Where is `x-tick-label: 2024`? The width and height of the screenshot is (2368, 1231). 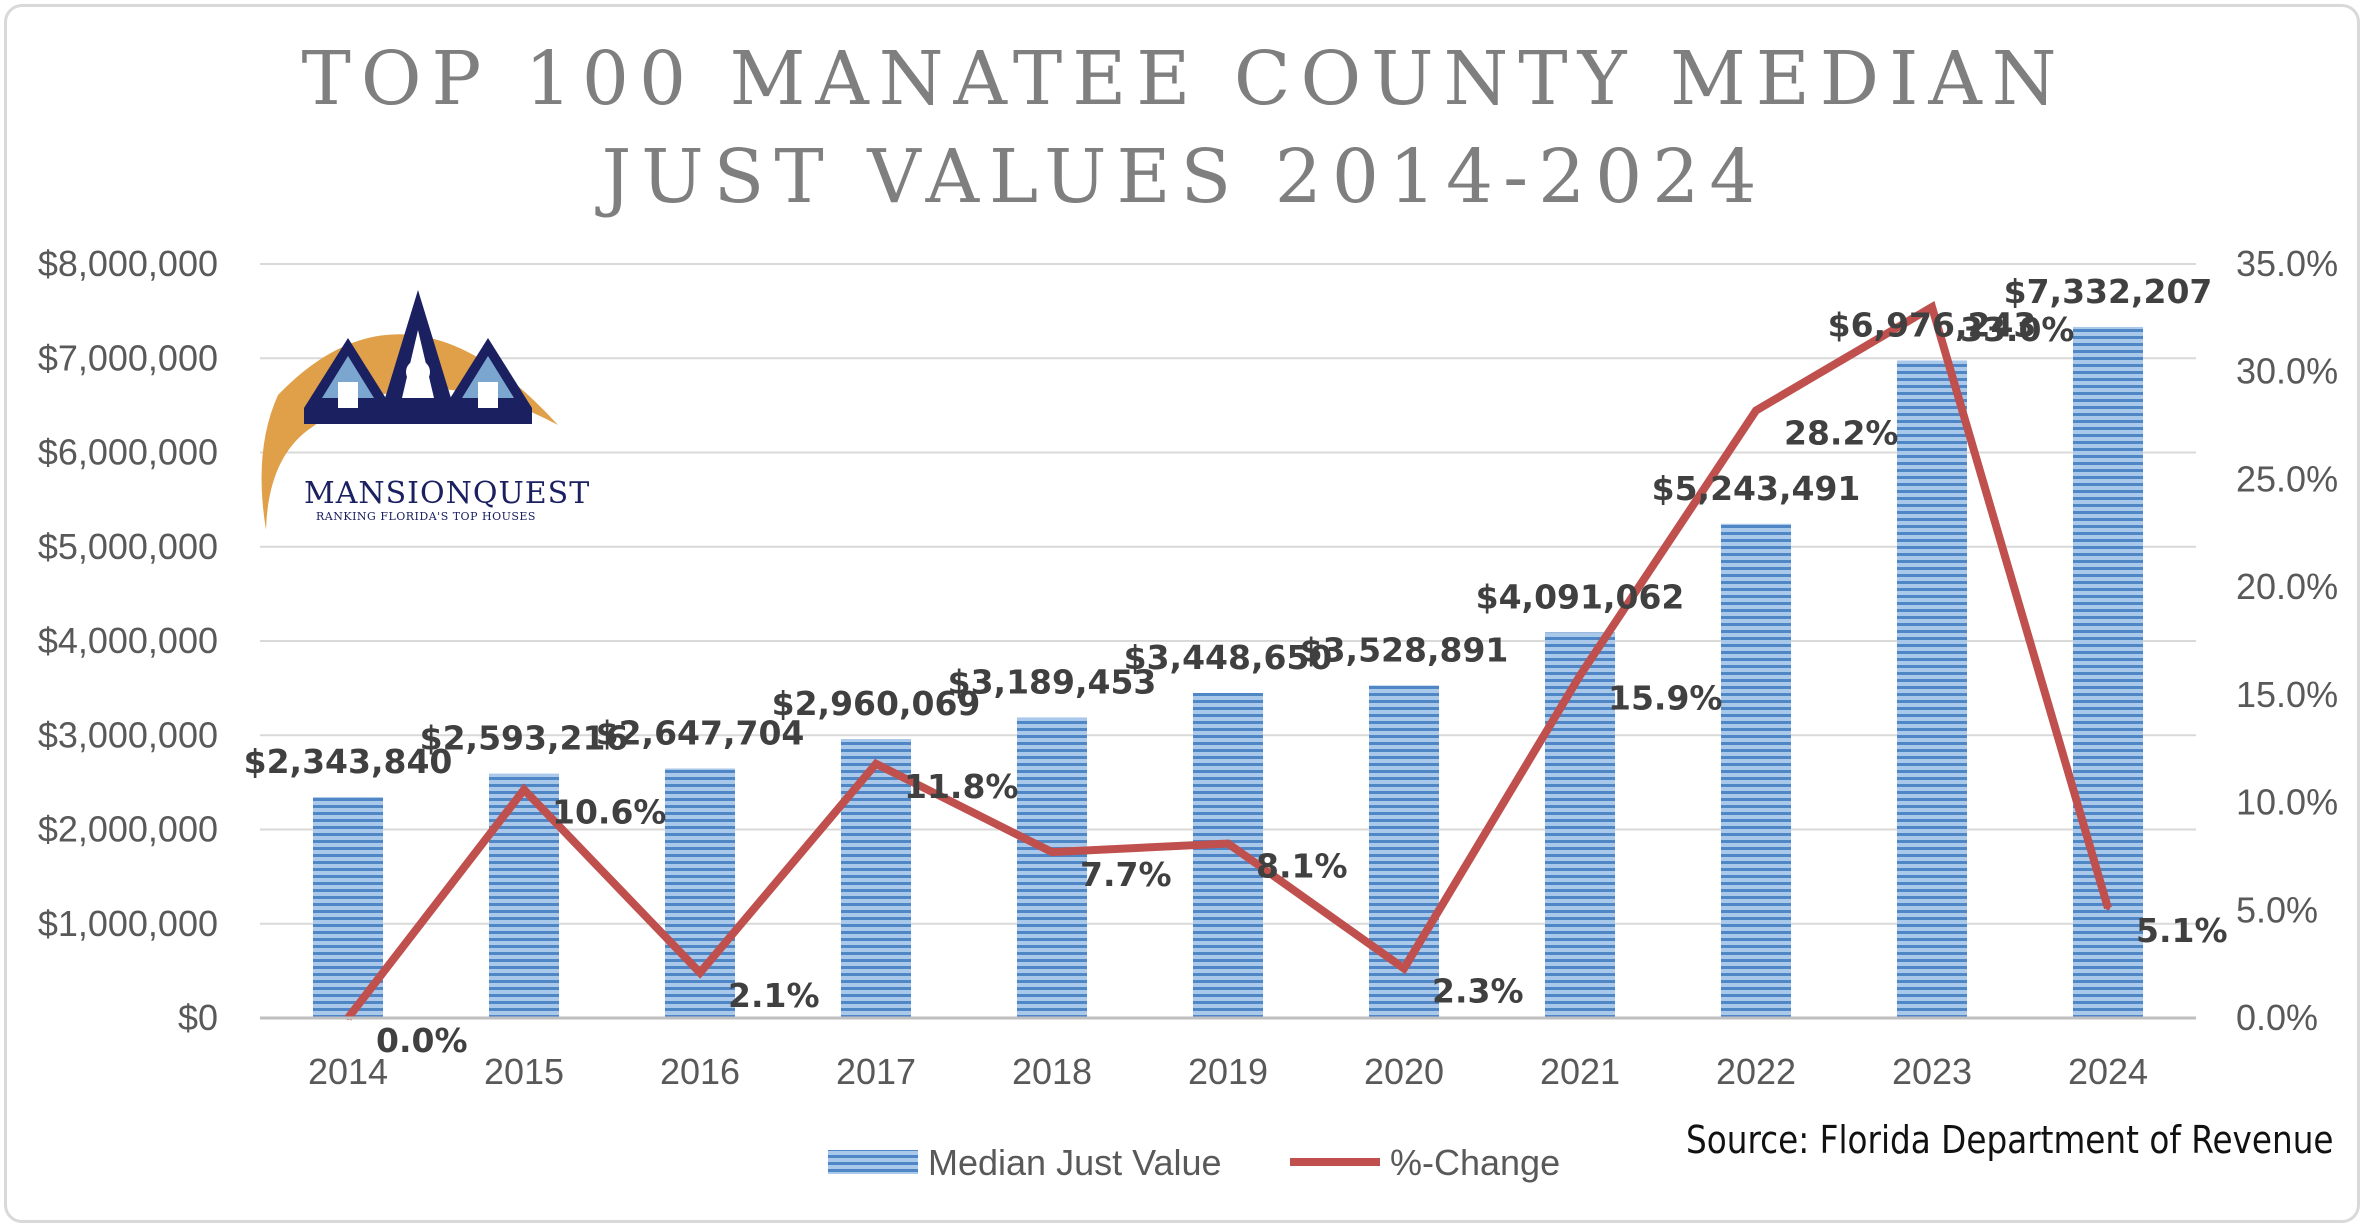 x-tick-label: 2024 is located at coordinates (2108, 1071).